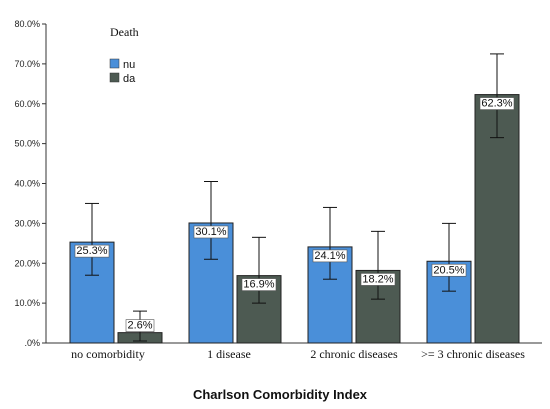  Describe the element at coordinates (27, 24) in the screenshot. I see `y-tick-label: 80.0%` at that location.